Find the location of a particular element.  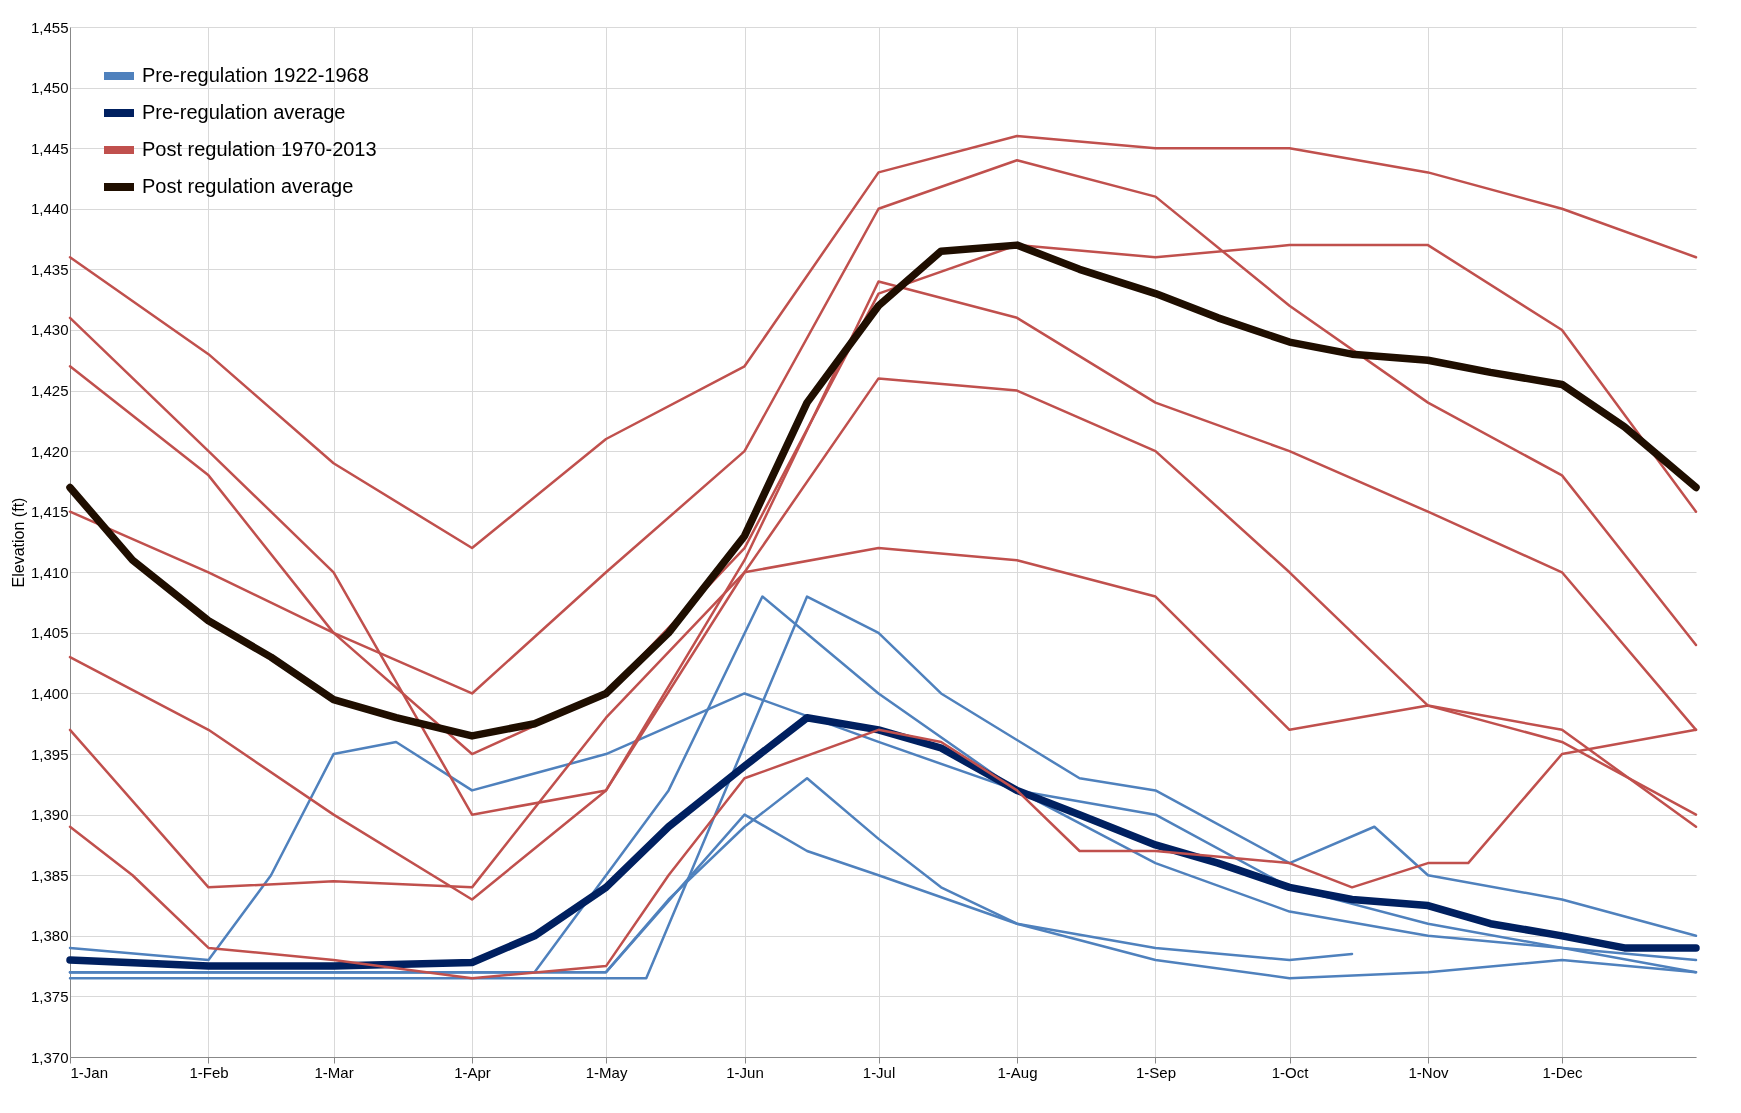

x-tick-label: 1-Apr is located at coordinates (472, 1072).